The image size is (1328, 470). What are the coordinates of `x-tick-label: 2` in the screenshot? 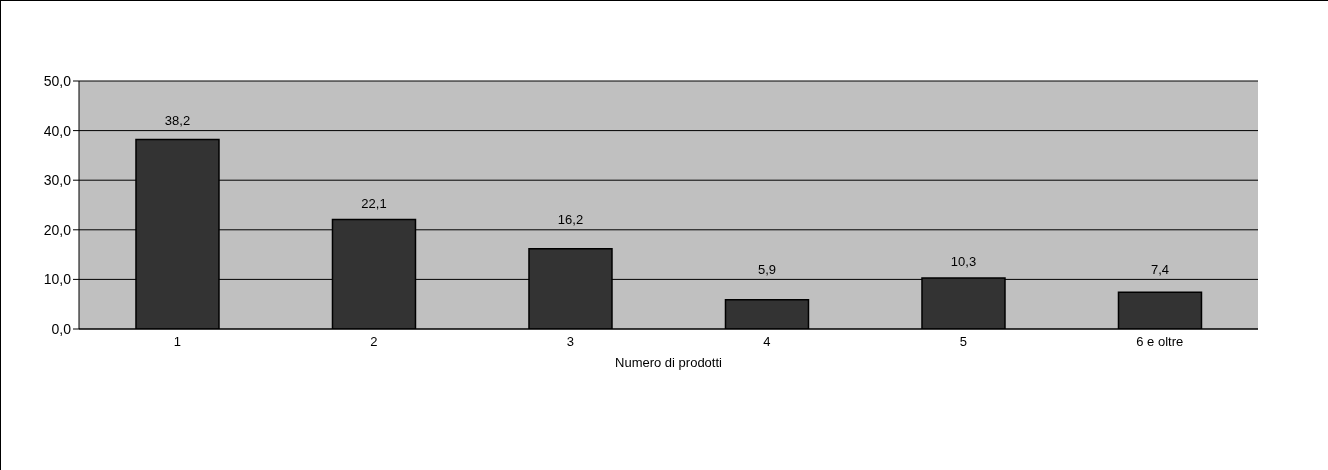 It's located at (374, 342).